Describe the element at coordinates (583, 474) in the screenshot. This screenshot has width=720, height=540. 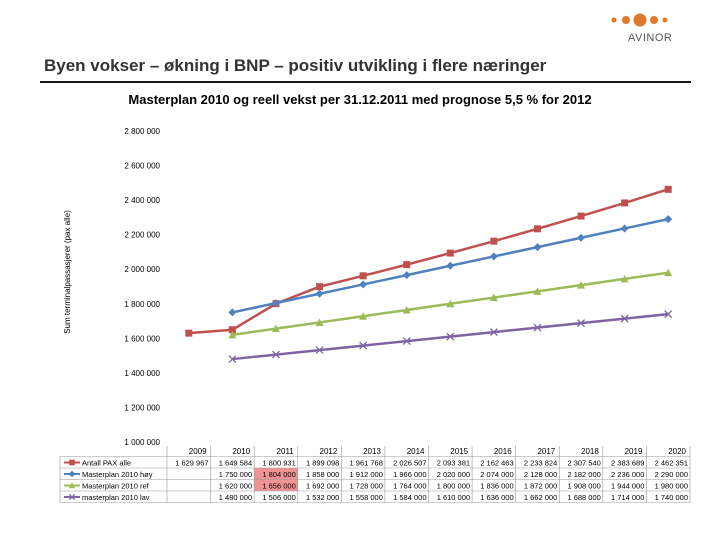
I see `table-cell-value: 2 182 000` at that location.